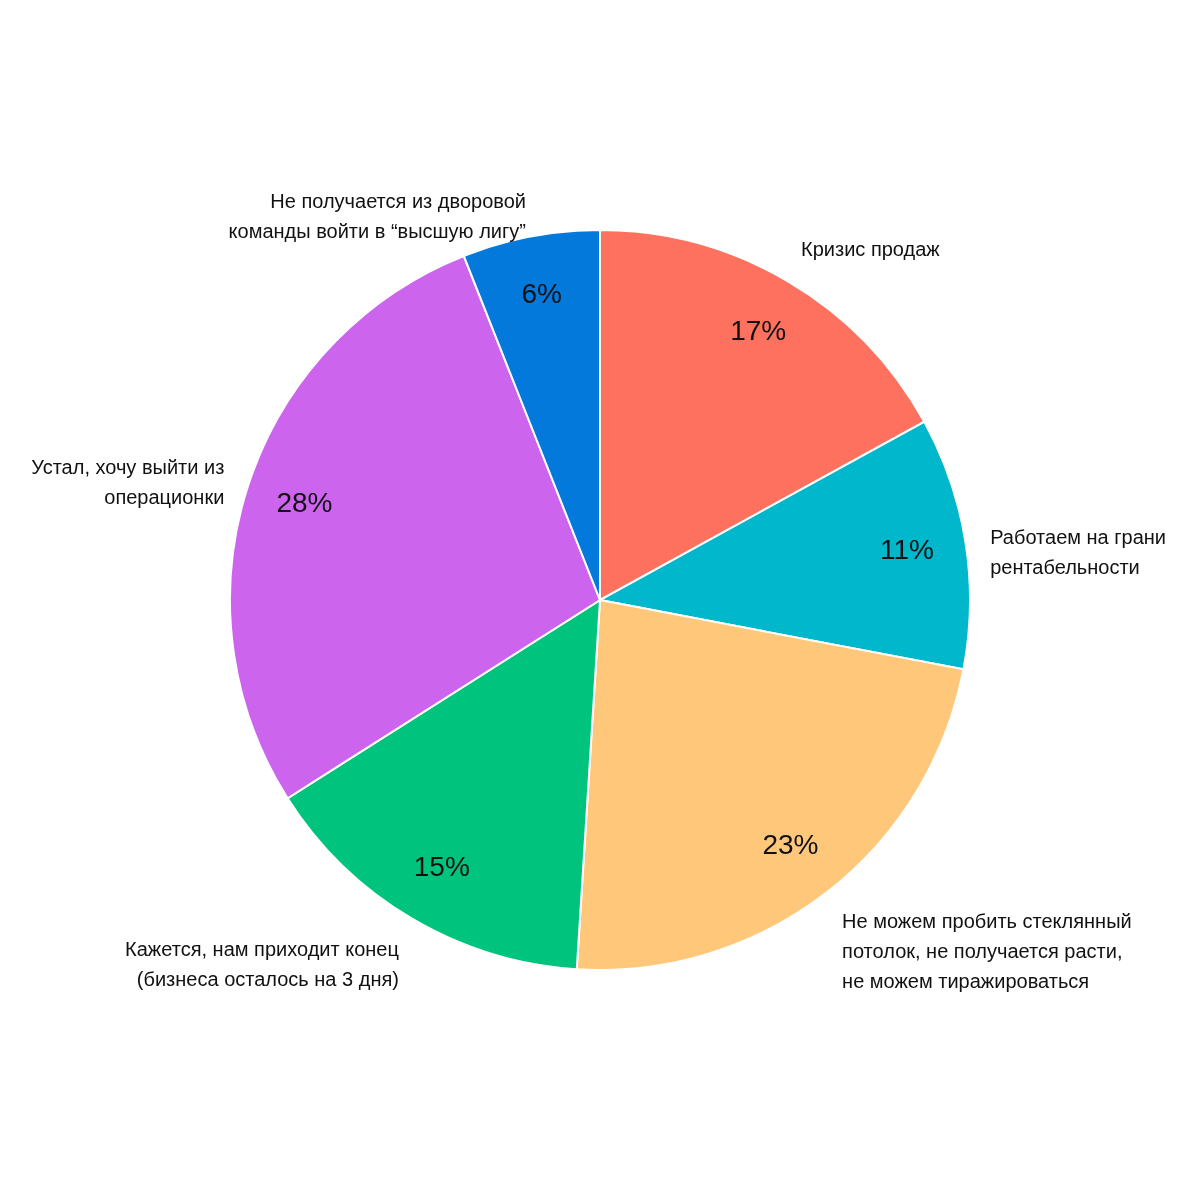 The width and height of the screenshot is (1200, 1200). Describe the element at coordinates (987, 951) in the screenshot. I see `slice-label: Не можем пробить стеклянный потолок, не получается расти, не можем тиражироваться` at that location.